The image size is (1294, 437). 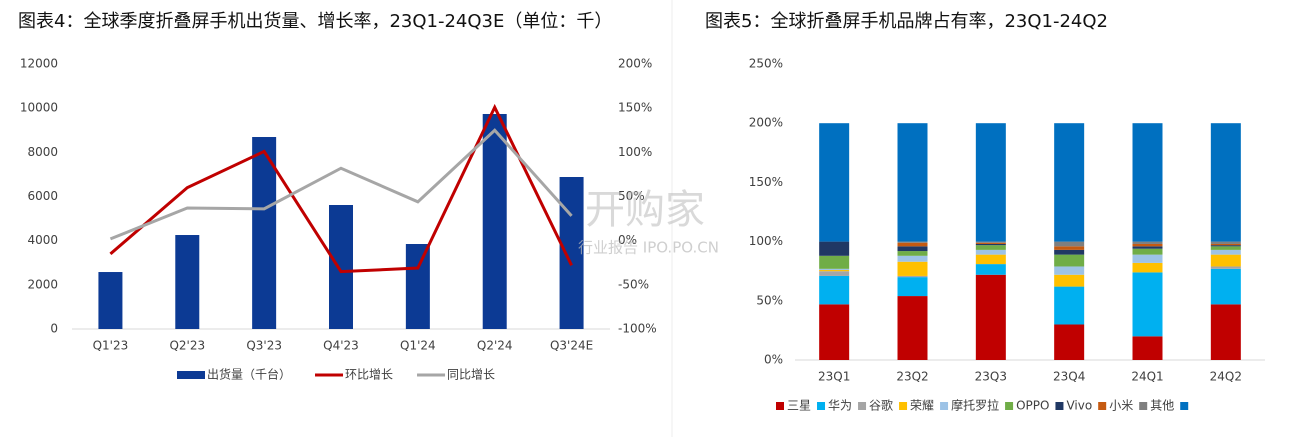 I want to click on watermark-title: 开购家, so click(x=645, y=210).